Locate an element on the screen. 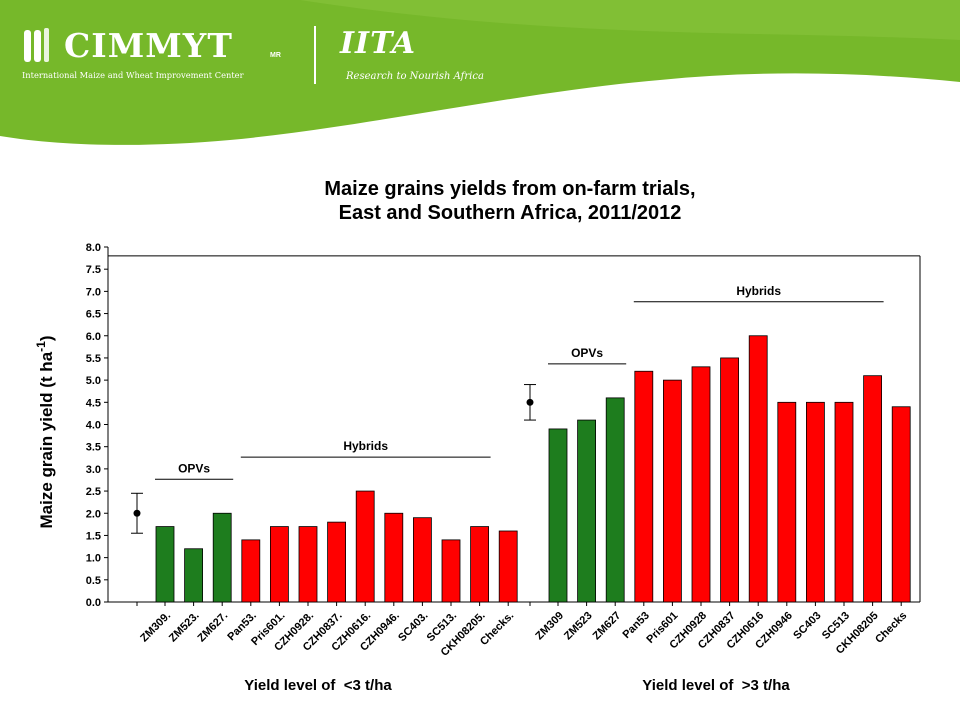 The image size is (960, 720). x-tick-label: SC403. is located at coordinates (413, 627).